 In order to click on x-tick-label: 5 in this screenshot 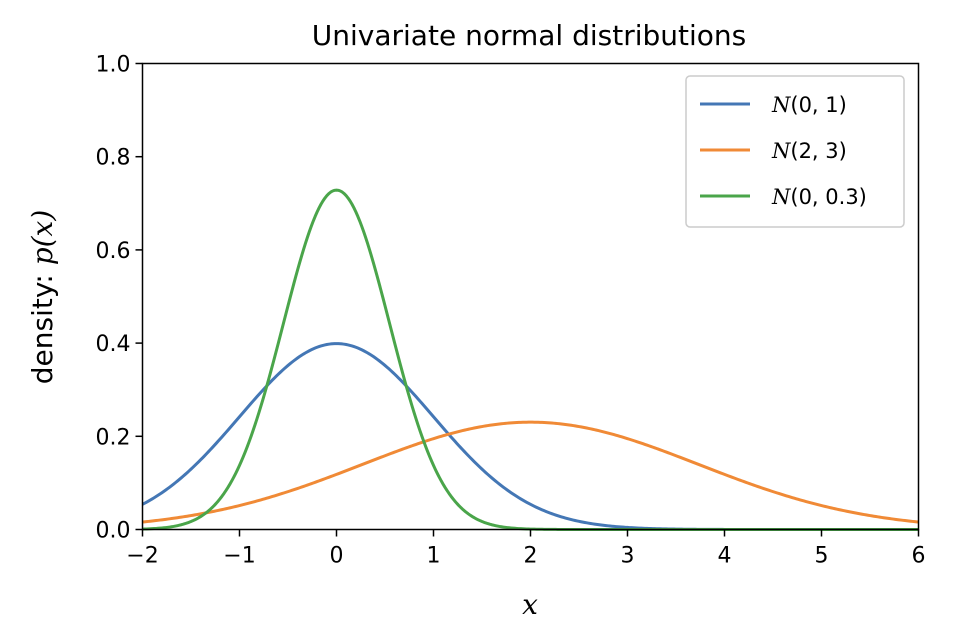, I will do `click(822, 556)`.